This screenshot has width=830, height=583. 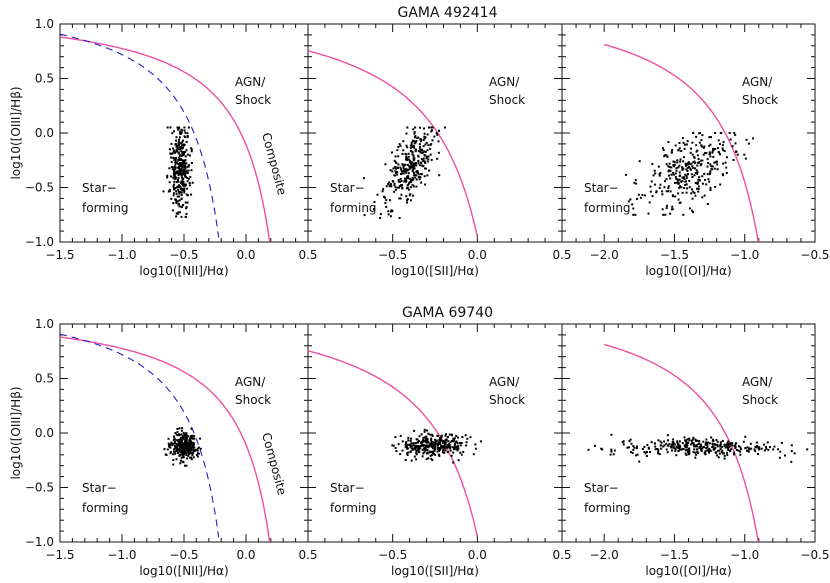 I want to click on y-tick-label: 0.0, so click(x=44, y=133).